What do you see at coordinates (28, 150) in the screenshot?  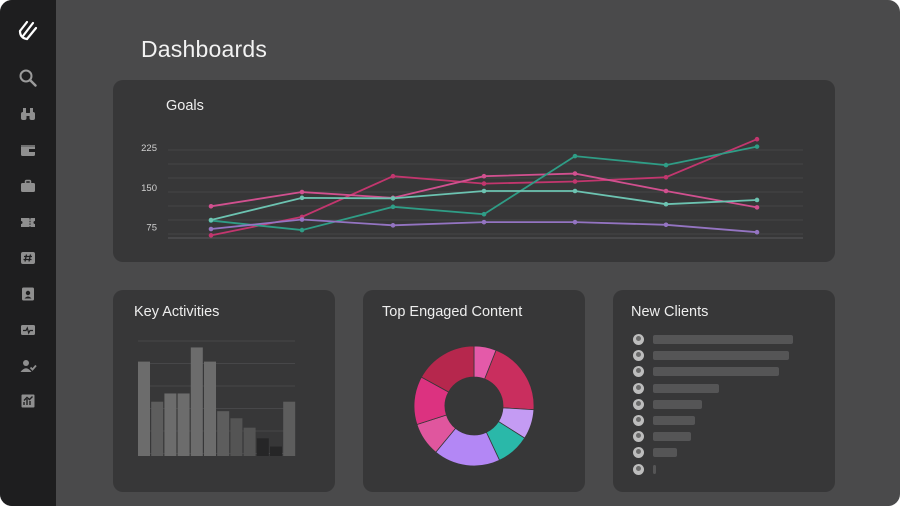 I see `wallet-icon` at bounding box center [28, 150].